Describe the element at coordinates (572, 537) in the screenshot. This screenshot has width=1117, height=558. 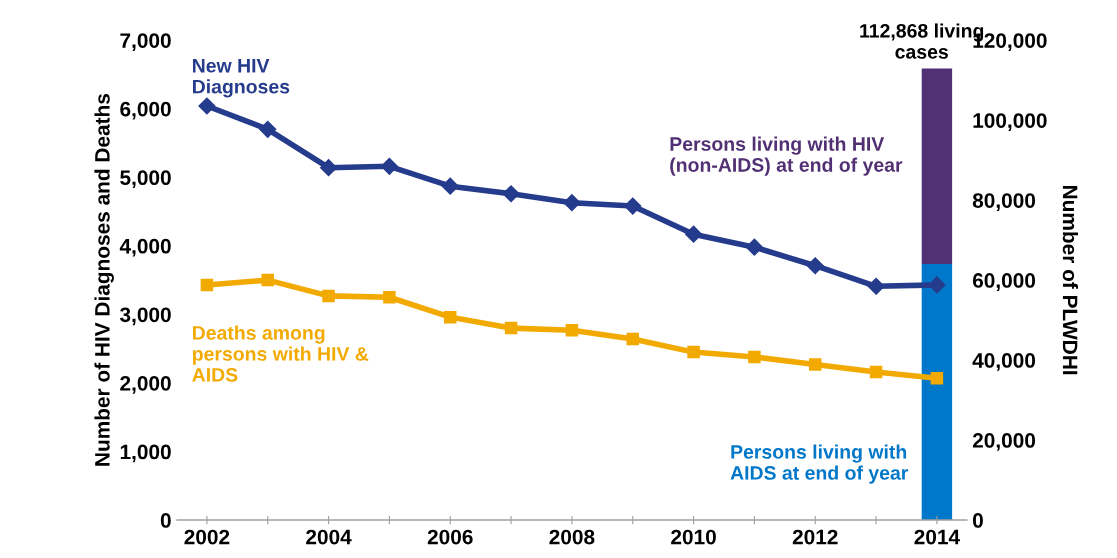
I see `x-tick-label: 2008` at that location.